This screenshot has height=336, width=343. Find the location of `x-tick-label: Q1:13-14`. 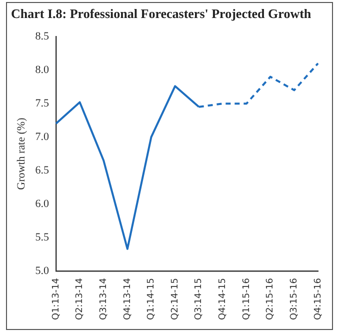

x-tick-label: Q1:13-14 is located at coordinates (56, 299).